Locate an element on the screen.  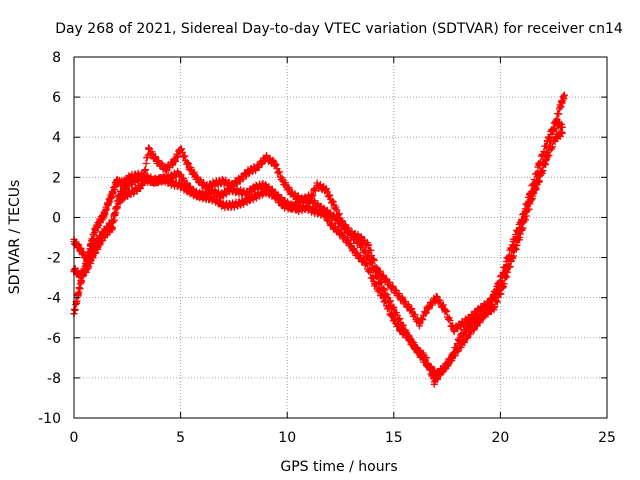
y-tick-label: -2 is located at coordinates (54, 259).